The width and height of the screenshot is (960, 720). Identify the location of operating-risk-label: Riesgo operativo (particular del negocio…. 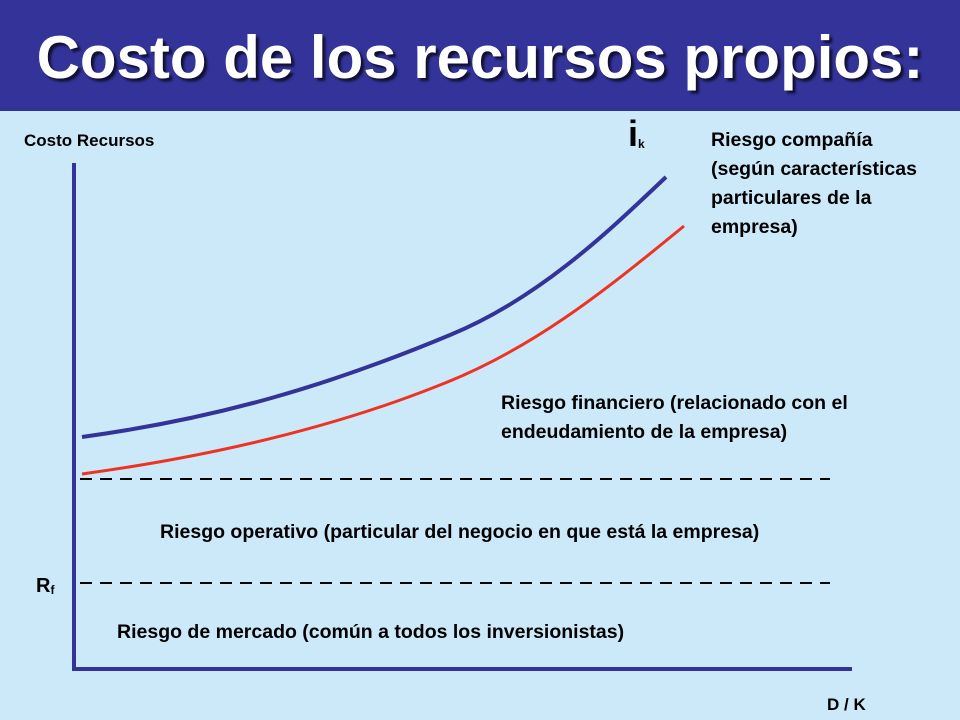
(460, 532).